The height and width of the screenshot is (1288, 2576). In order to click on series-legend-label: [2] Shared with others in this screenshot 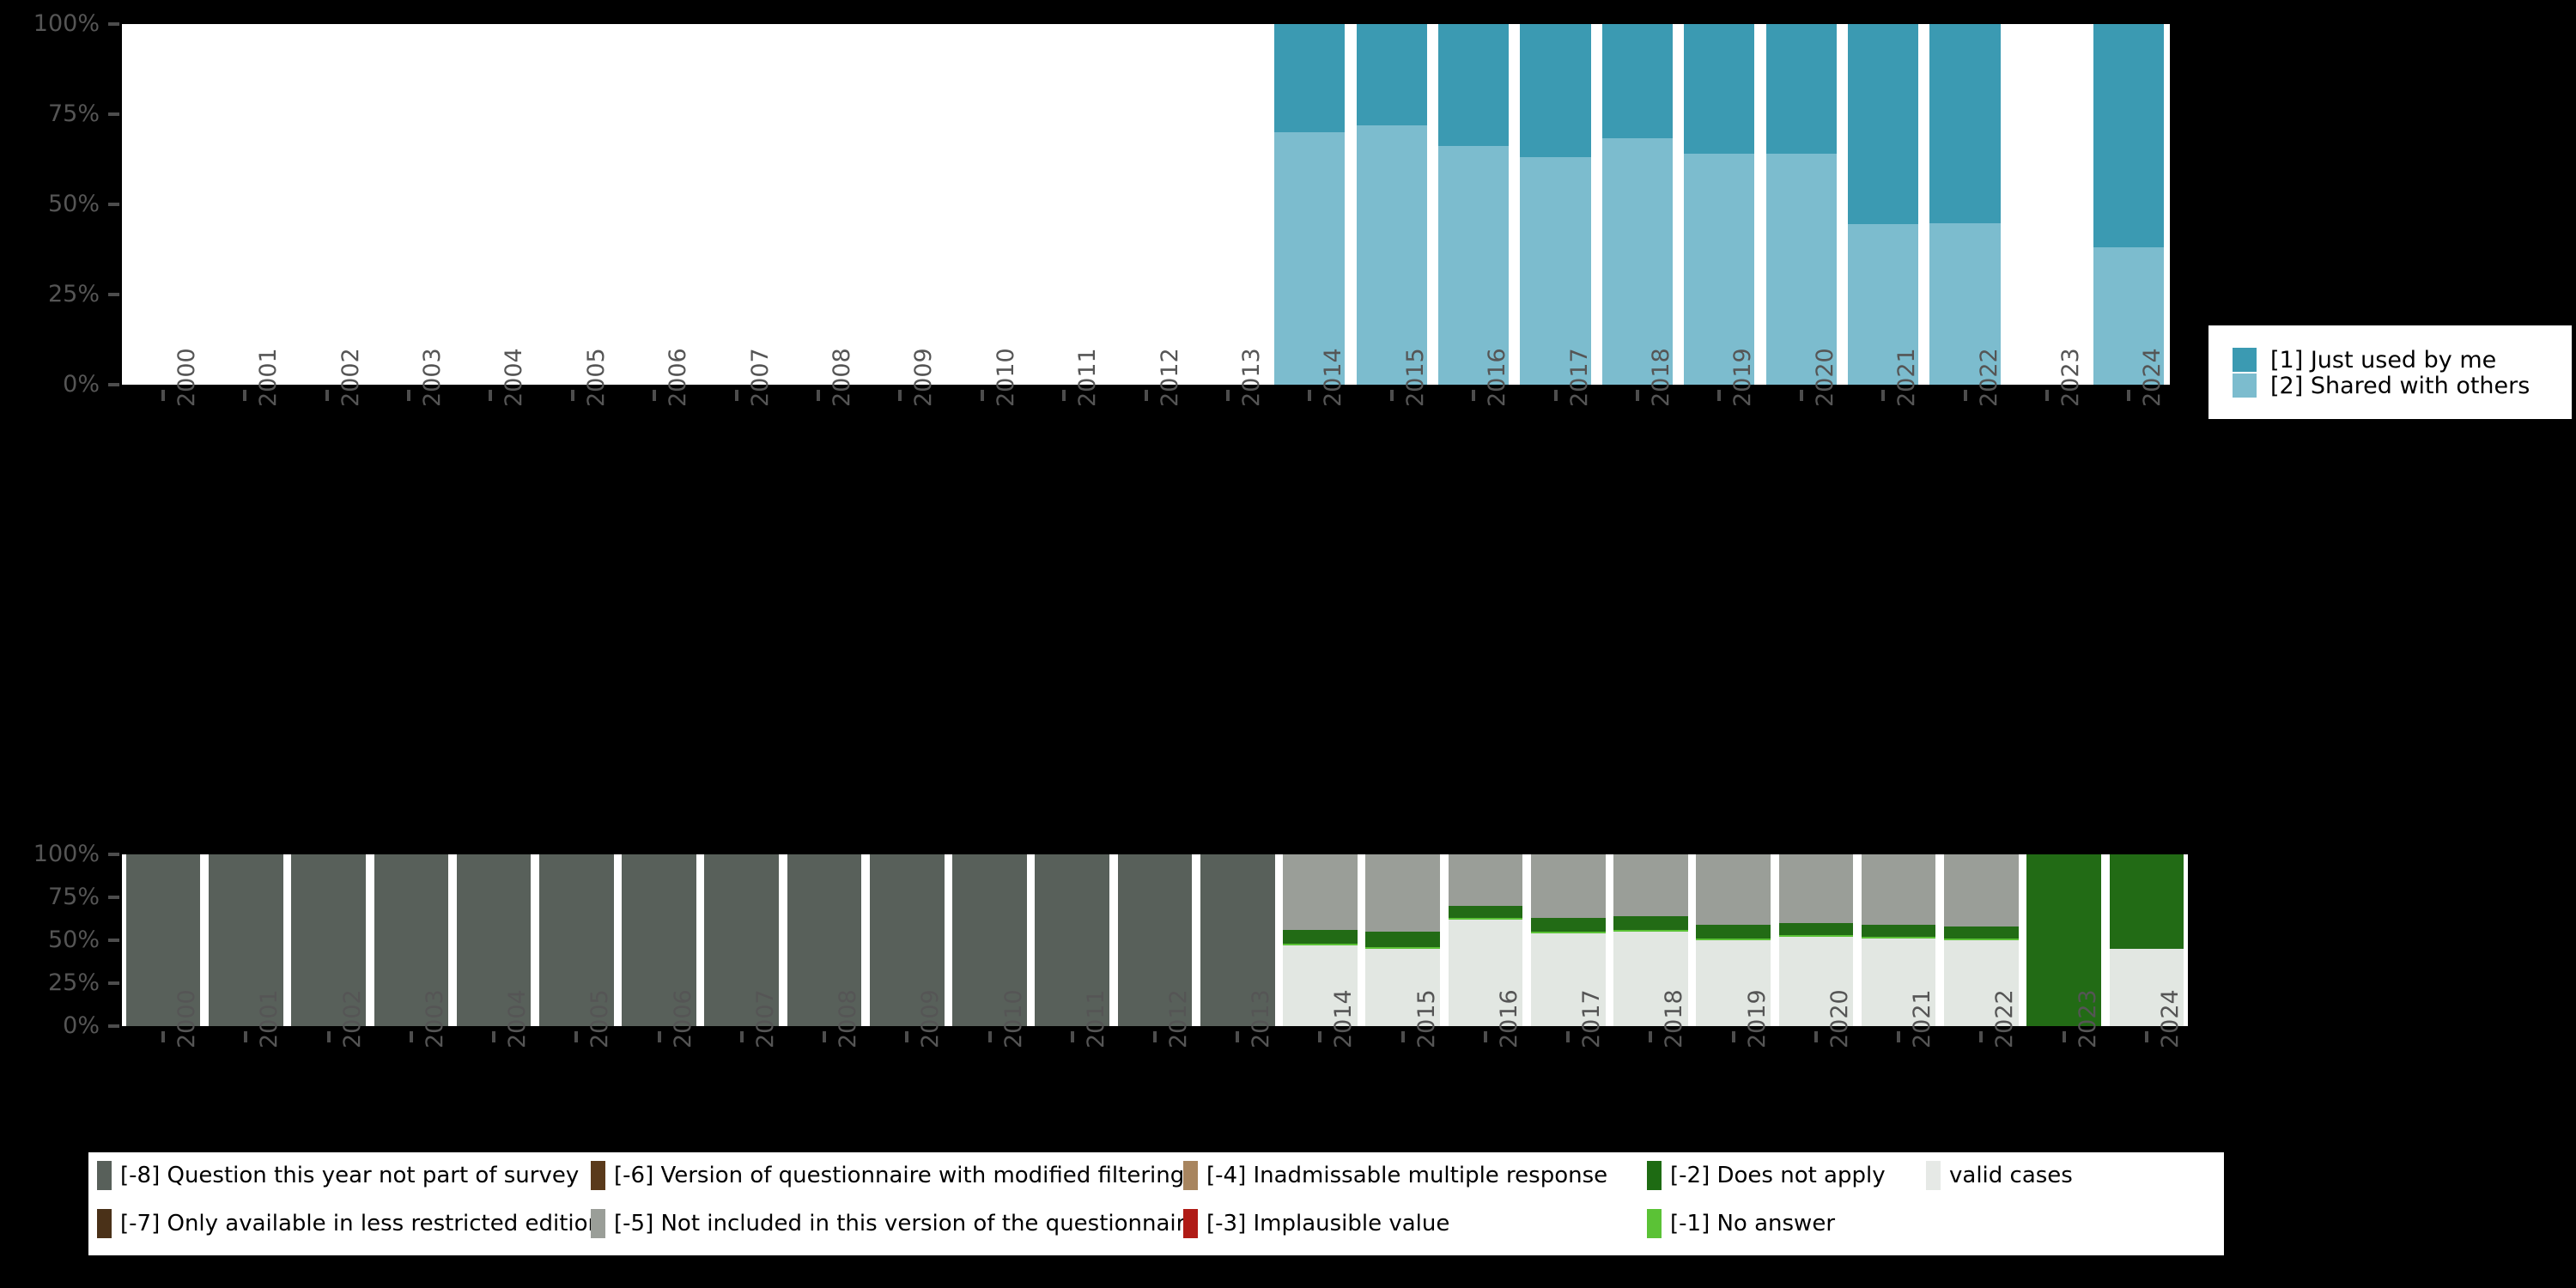, I will do `click(2400, 386)`.